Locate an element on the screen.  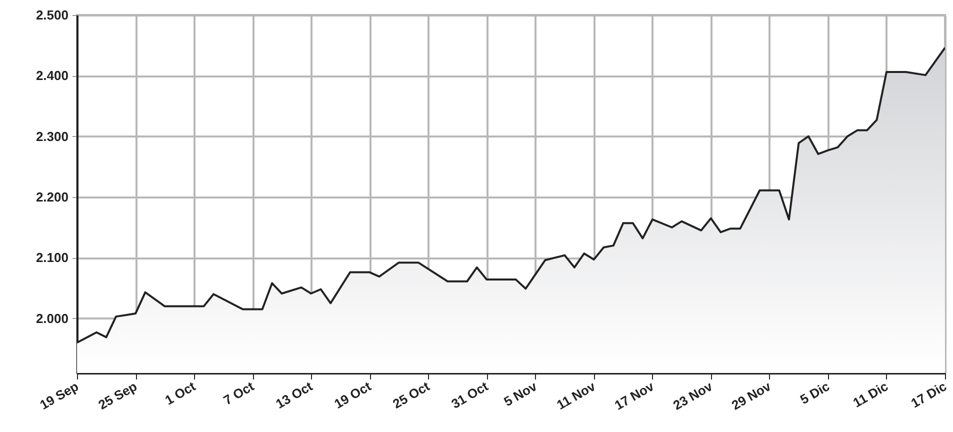
x-tick-label: 11 Nov is located at coordinates (576, 395).